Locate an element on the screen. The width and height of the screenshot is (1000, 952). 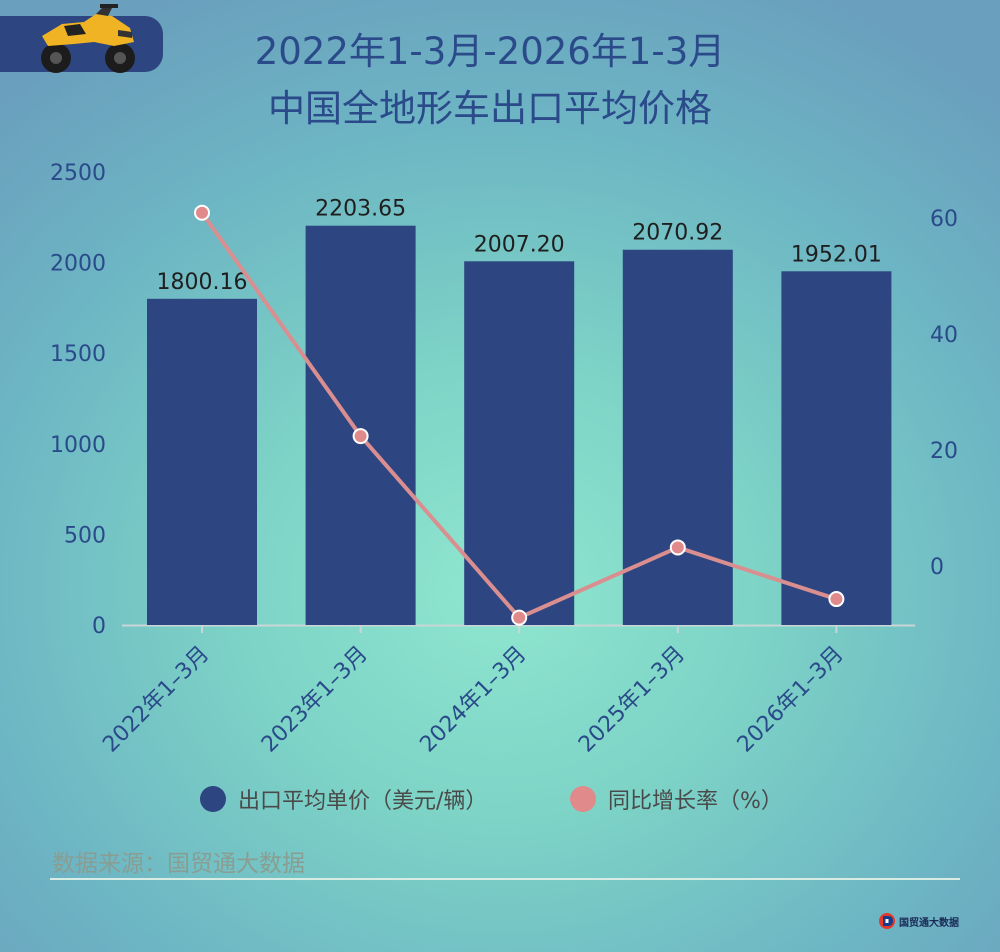
x-tick-label: 2022年1–3月 is located at coordinates (156, 700).